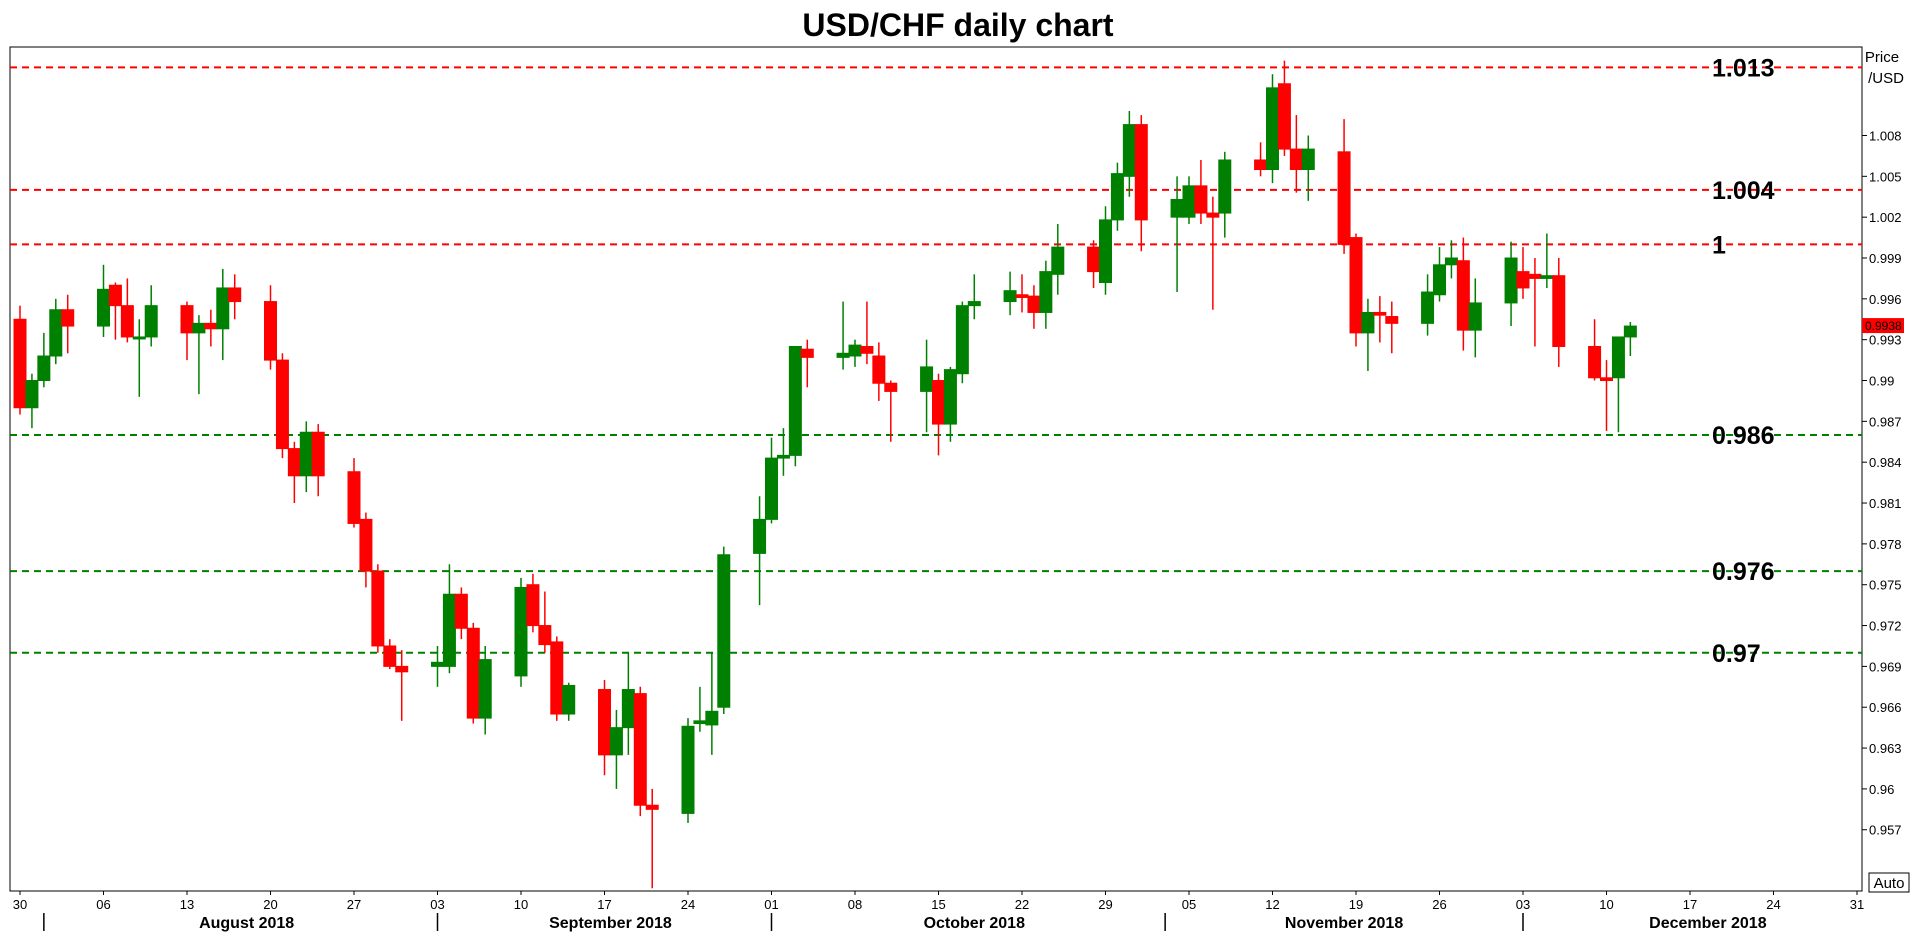  Describe the element at coordinates (270, 904) in the screenshot. I see `x-tick-label: 20` at that location.